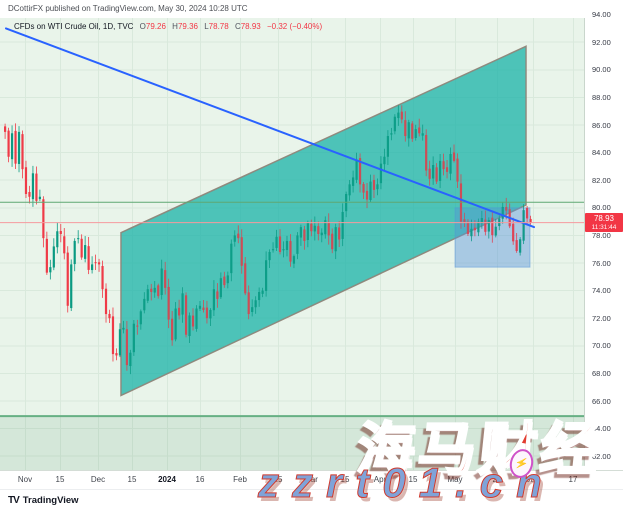 Image resolution: width=623 pixels, height=512 pixels. I want to click on time-tick: Mar, so click(311, 479).